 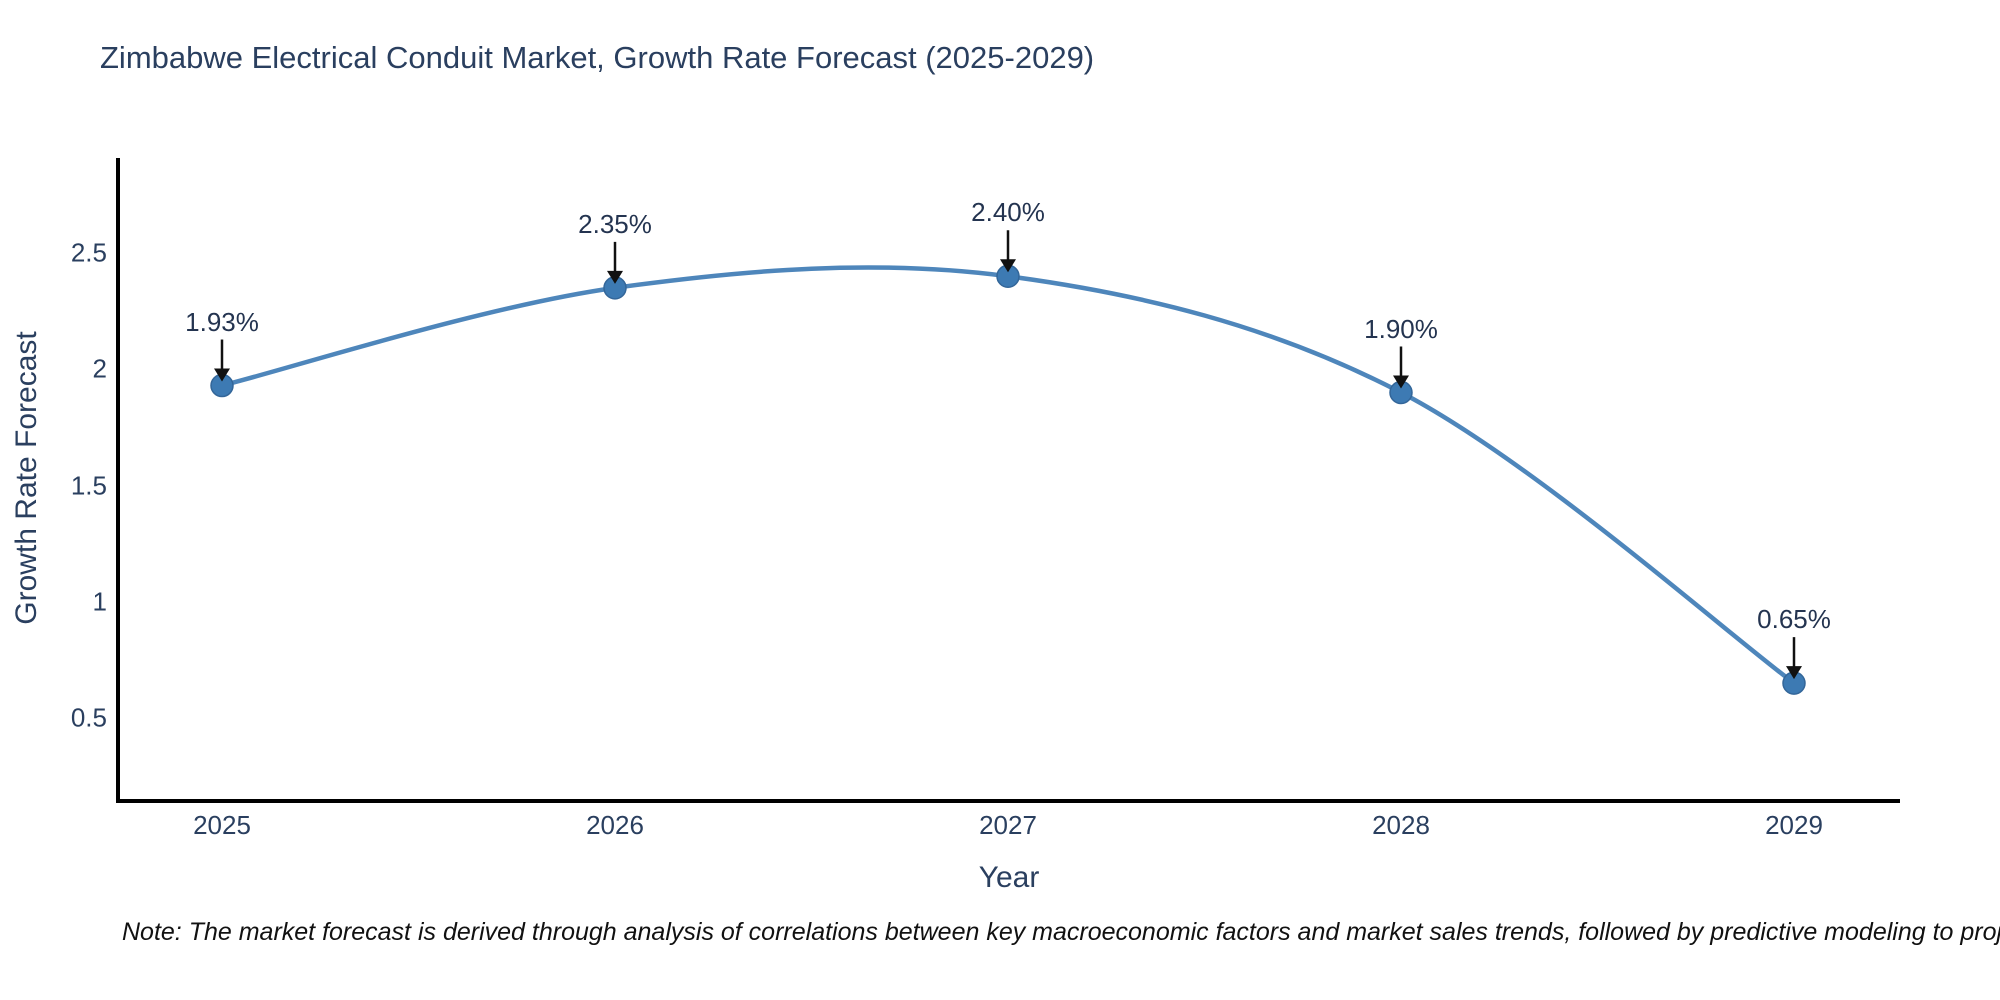 What do you see at coordinates (99, 368) in the screenshot?
I see `y-tick-label-2: 2` at bounding box center [99, 368].